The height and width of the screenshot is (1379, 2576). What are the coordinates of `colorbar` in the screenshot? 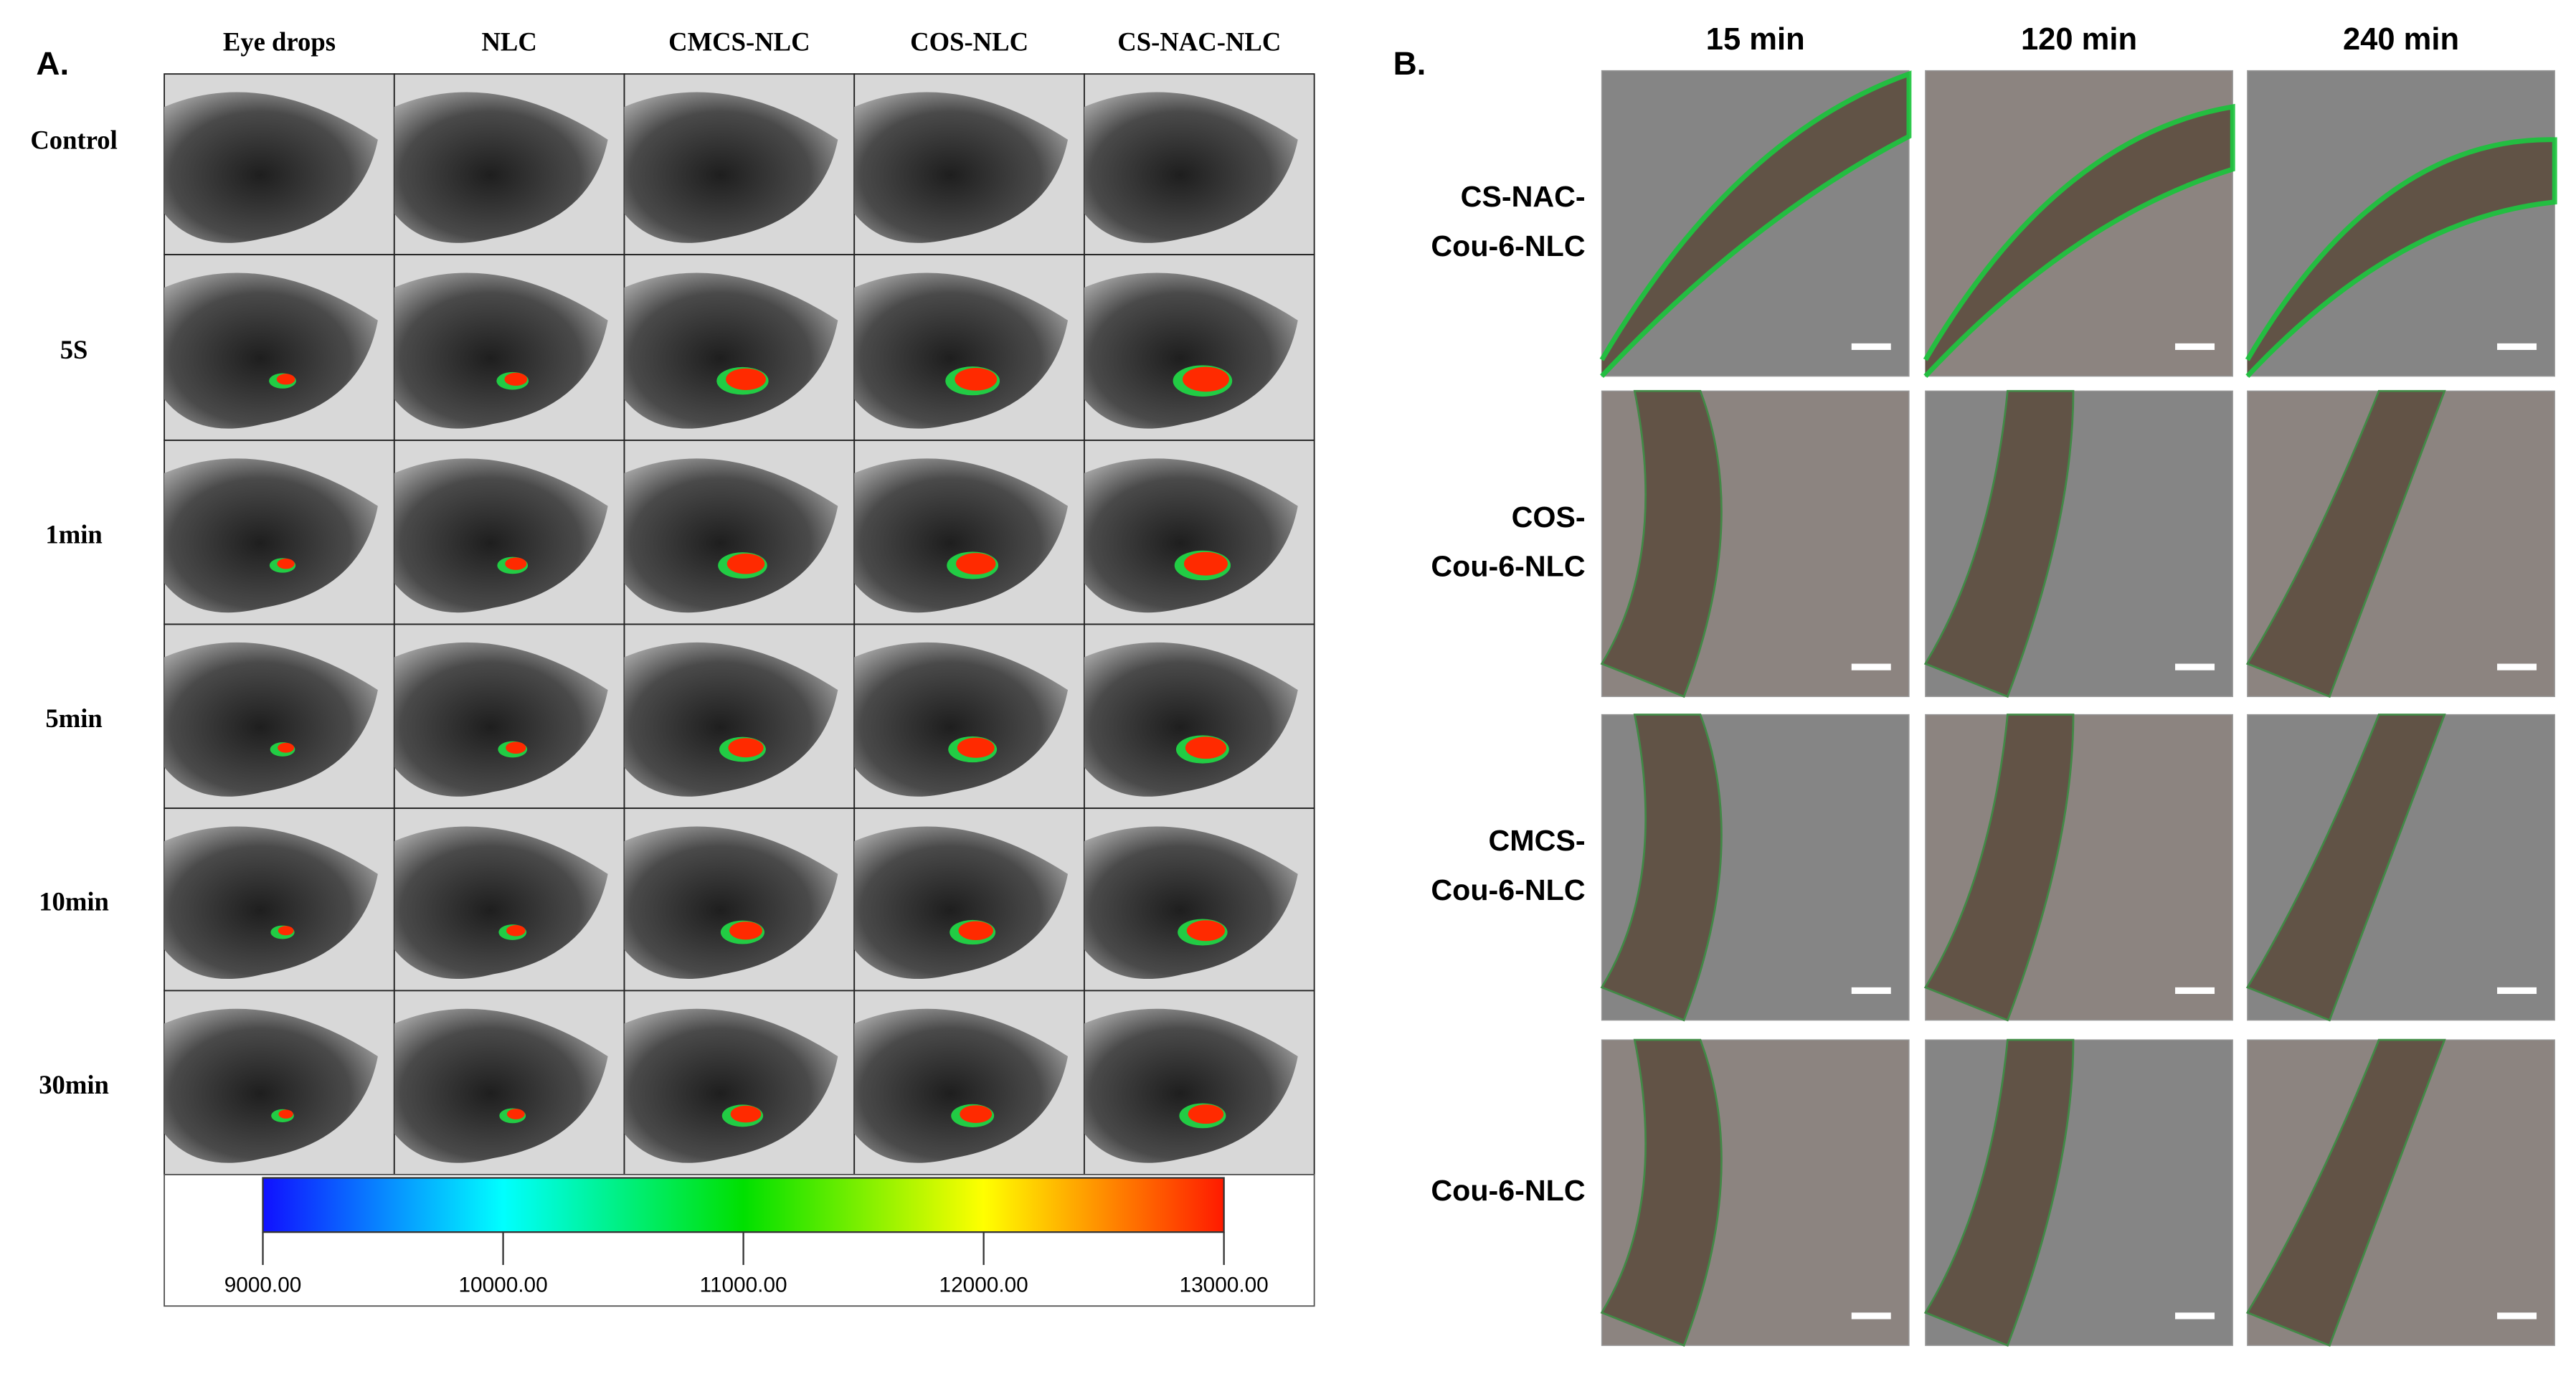 It's located at (744, 1205).